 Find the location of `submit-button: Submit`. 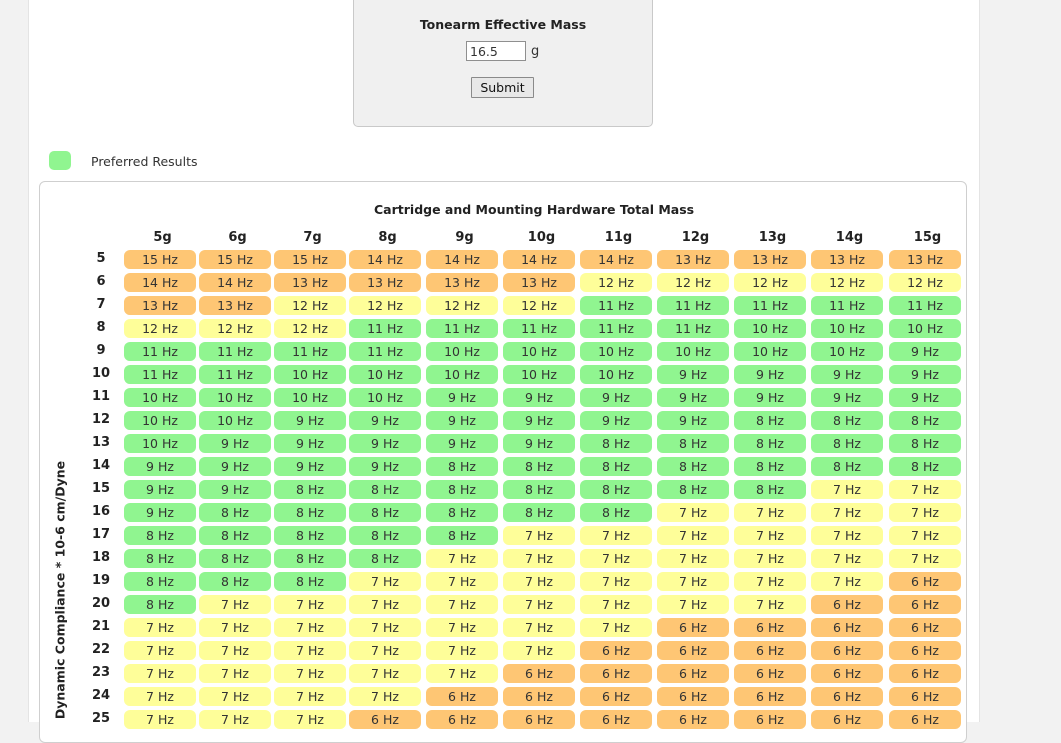

submit-button: Submit is located at coordinates (502, 87).